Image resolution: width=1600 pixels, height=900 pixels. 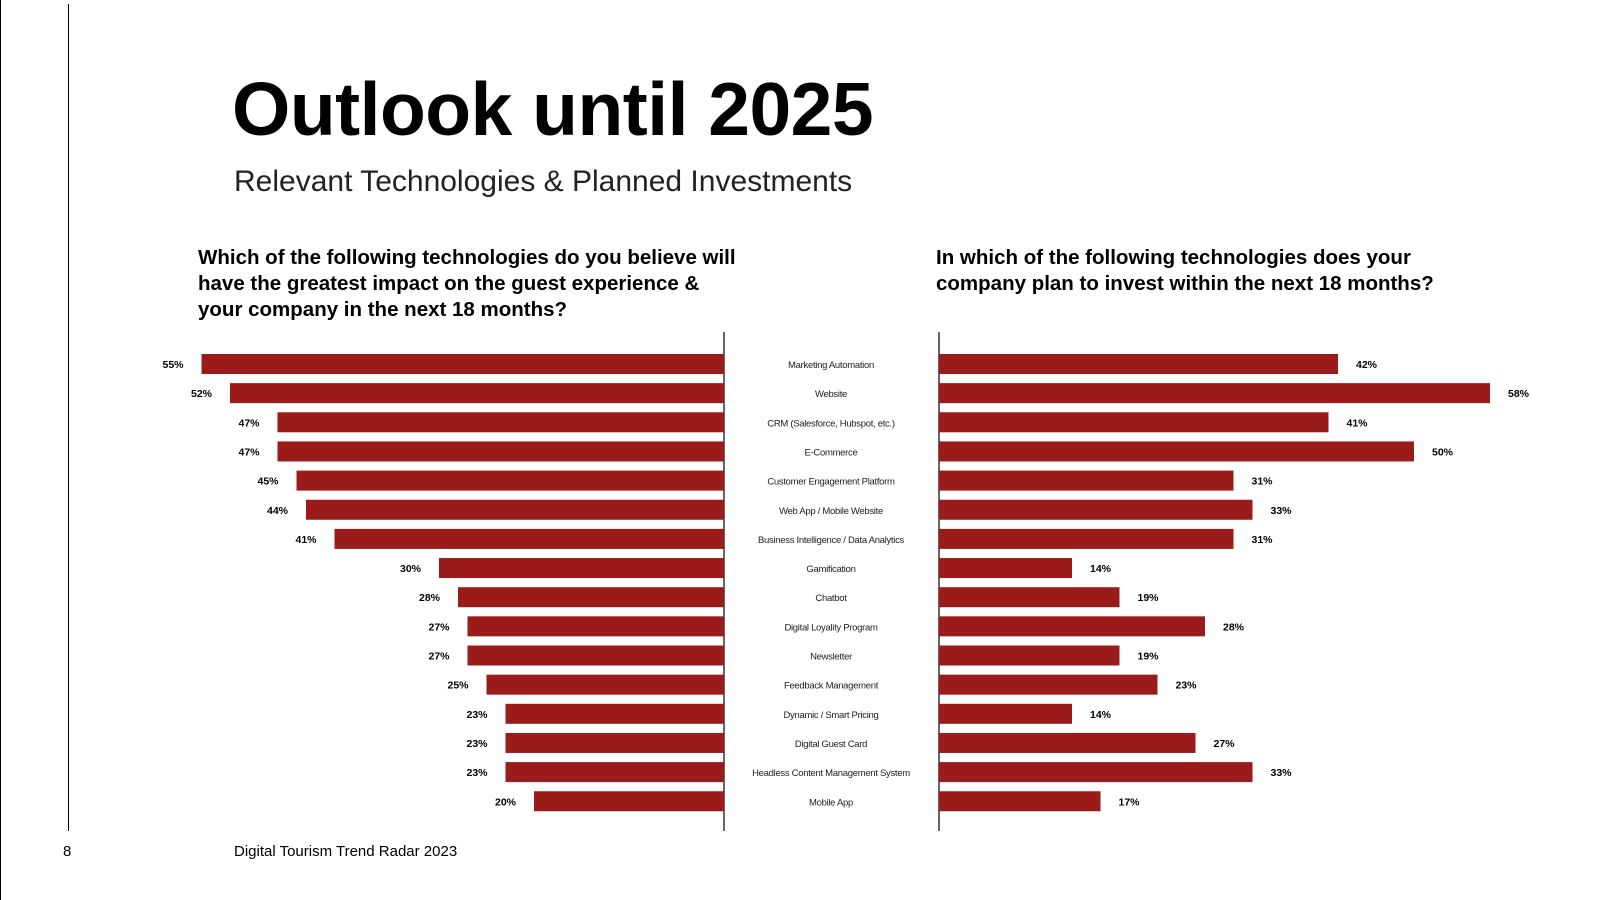 What do you see at coordinates (1225, 744) in the screenshot?
I see `right-bar-value-label: 27%` at bounding box center [1225, 744].